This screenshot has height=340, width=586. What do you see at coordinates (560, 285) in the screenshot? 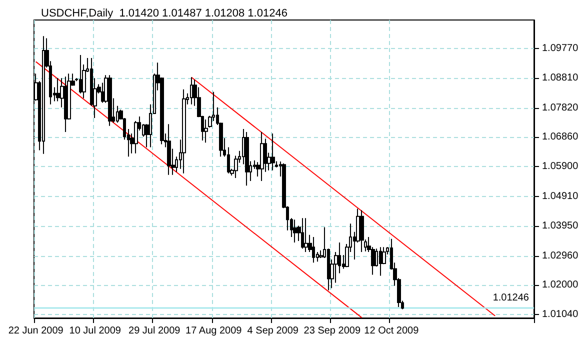
I see `y-tick-label: 1.02000` at bounding box center [560, 285].